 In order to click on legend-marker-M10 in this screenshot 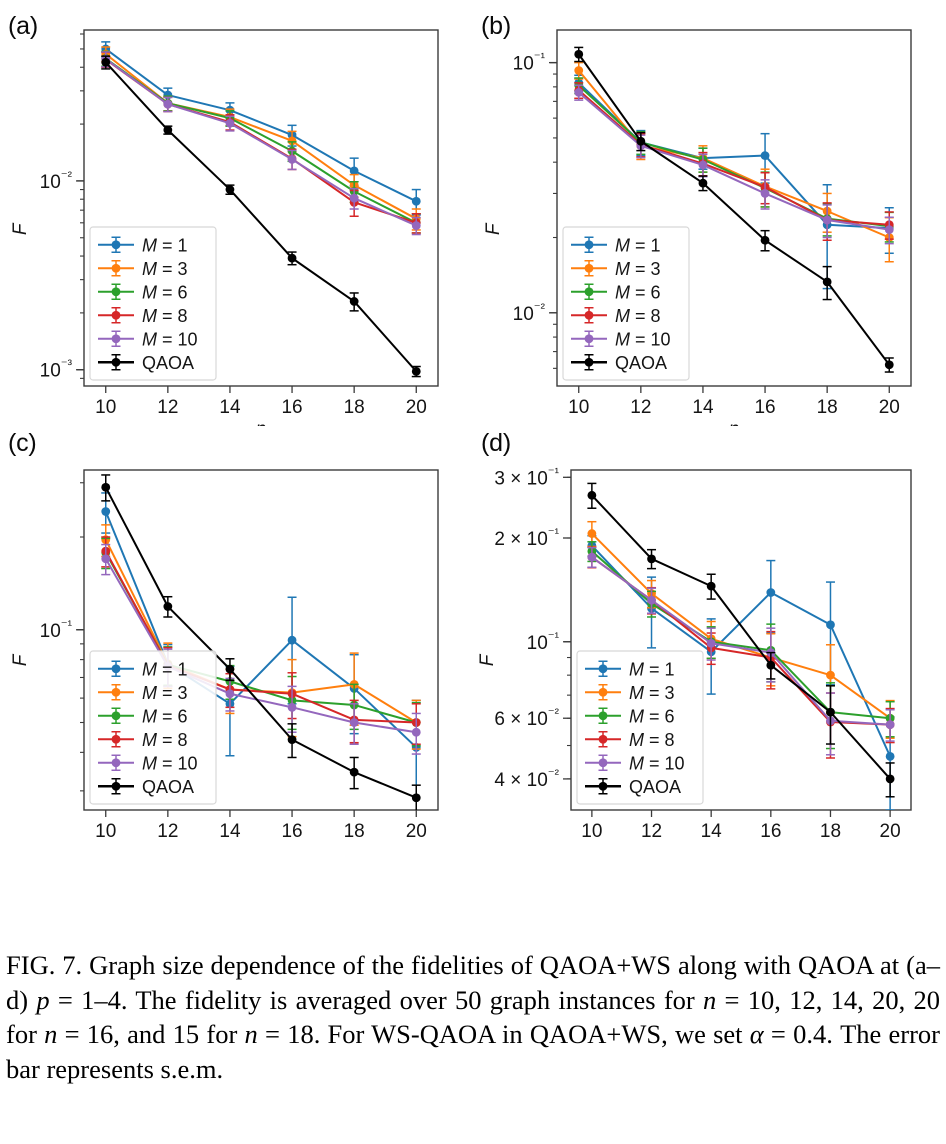, I will do `click(116, 763)`.